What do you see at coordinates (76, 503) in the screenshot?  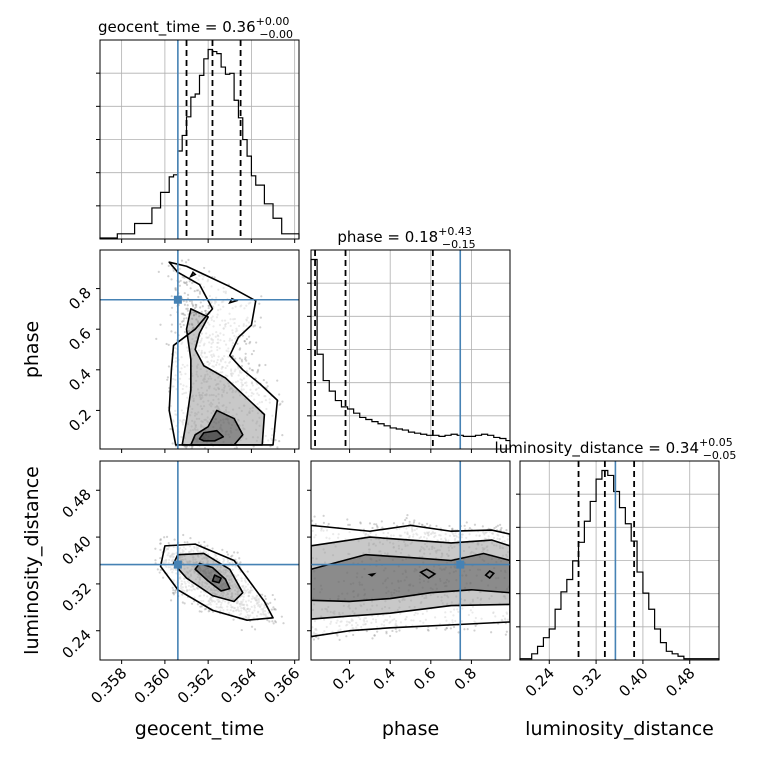 I see `y-tick-label-luminosity_distance: 0.48` at bounding box center [76, 503].